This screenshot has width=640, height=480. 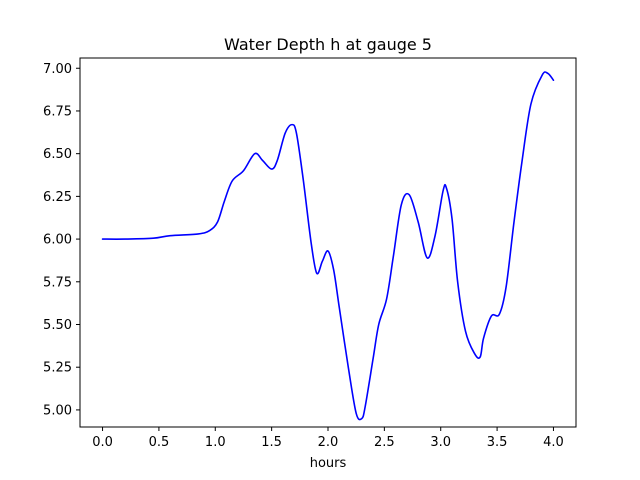 I want to click on x-tick-label: 2.0, so click(x=328, y=442).